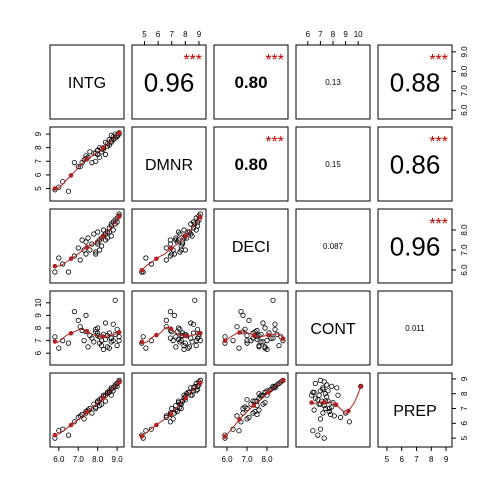  I want to click on panel-deci-dmnr, so click(169, 246).